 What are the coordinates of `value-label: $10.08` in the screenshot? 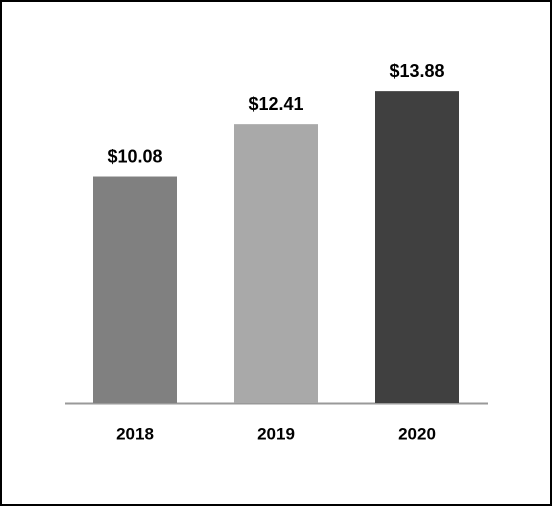 It's located at (134, 156).